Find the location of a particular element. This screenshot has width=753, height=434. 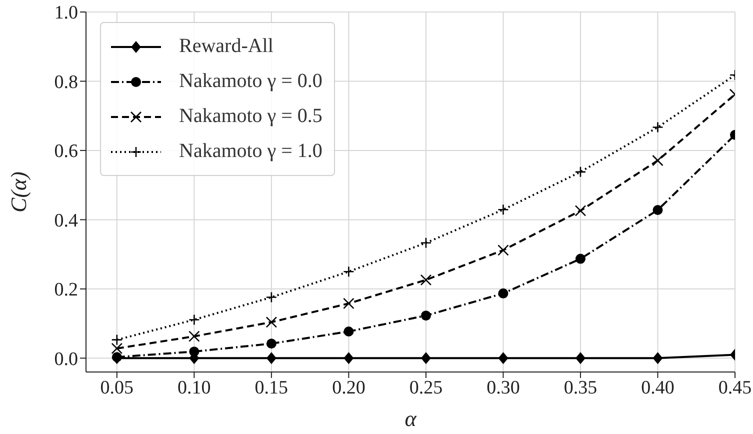

x-tick-label: 0.45 is located at coordinates (735, 387).